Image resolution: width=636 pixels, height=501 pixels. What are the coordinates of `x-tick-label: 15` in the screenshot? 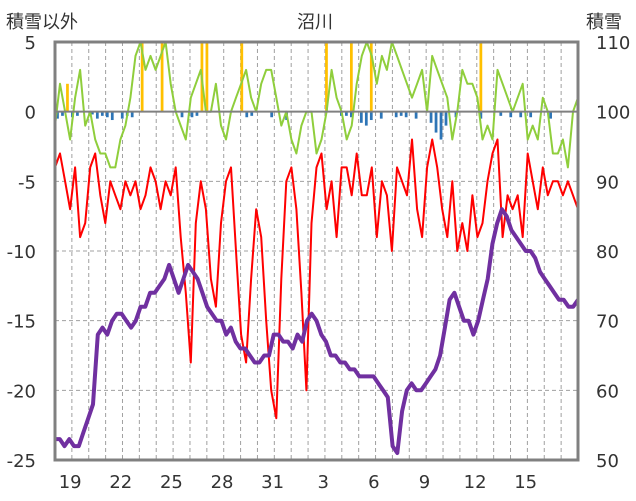 It's located at (525, 482).